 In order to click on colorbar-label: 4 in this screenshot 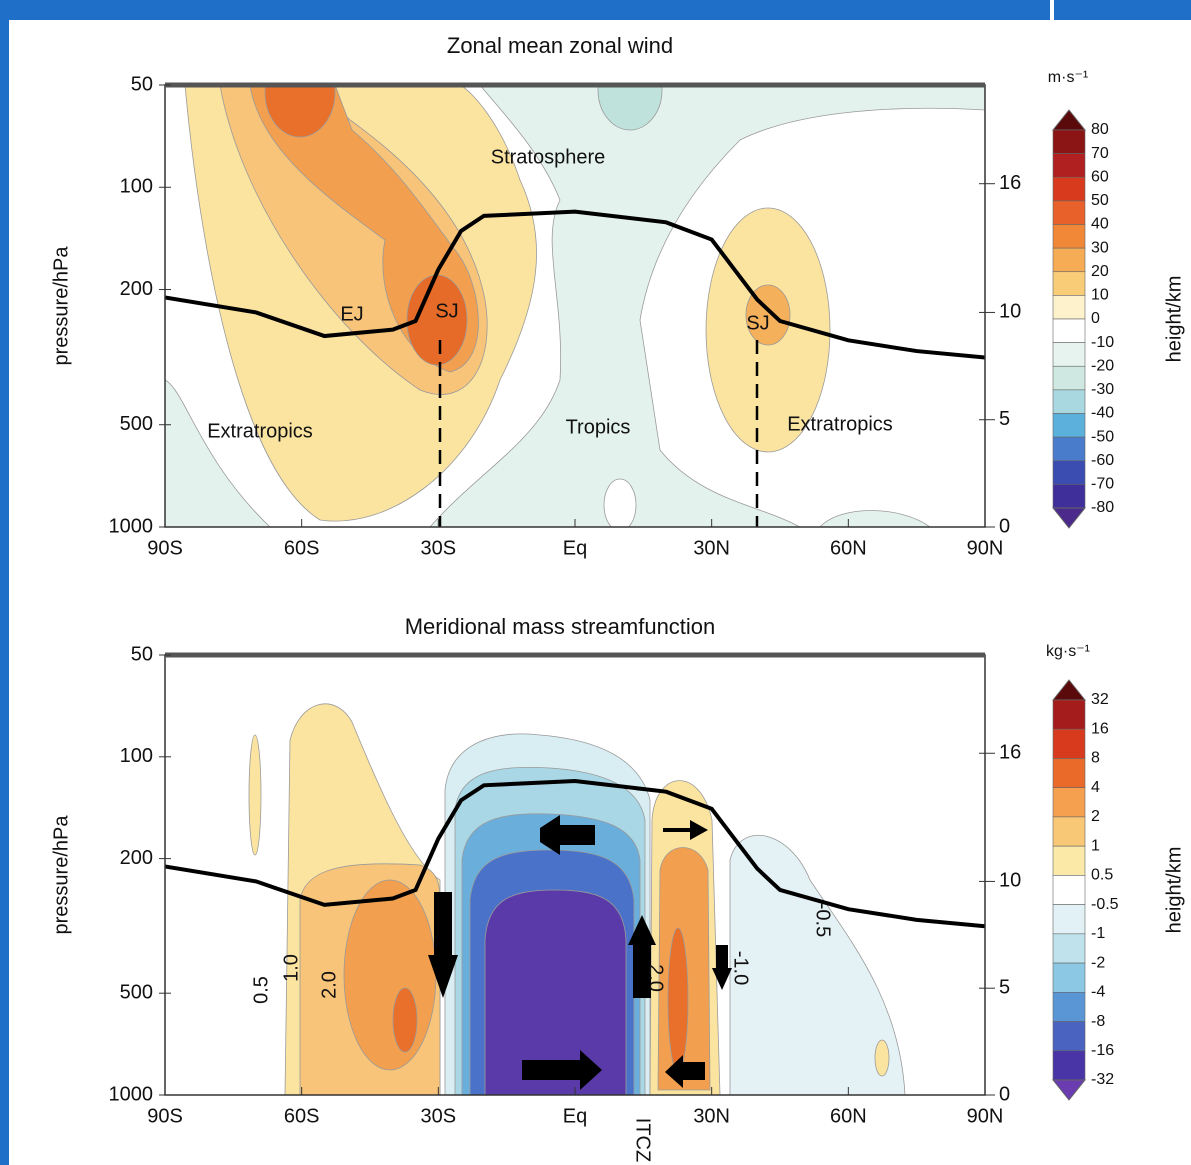, I will do `click(1095, 787)`.